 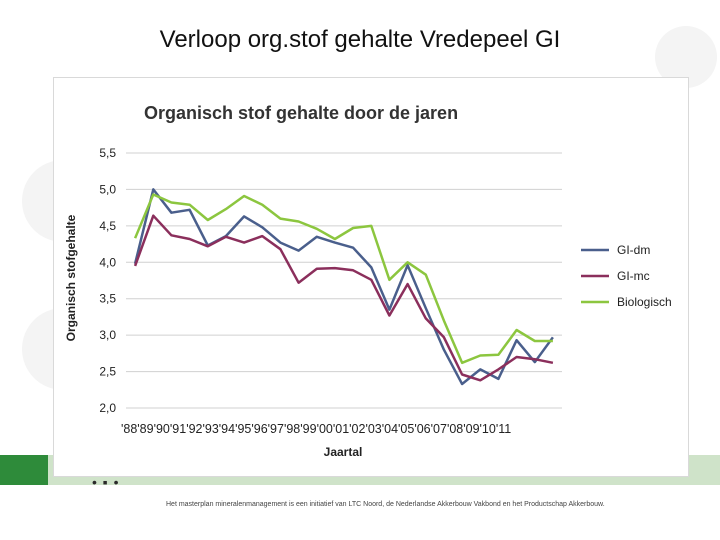 What do you see at coordinates (71, 277) in the screenshot?
I see `y-axis-label: Organisch stofgehalte` at bounding box center [71, 277].